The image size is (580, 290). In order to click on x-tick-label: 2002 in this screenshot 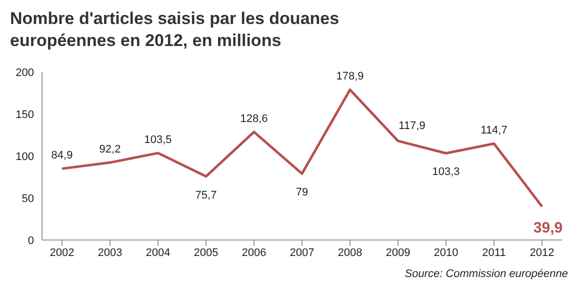, I will do `click(62, 252)`.